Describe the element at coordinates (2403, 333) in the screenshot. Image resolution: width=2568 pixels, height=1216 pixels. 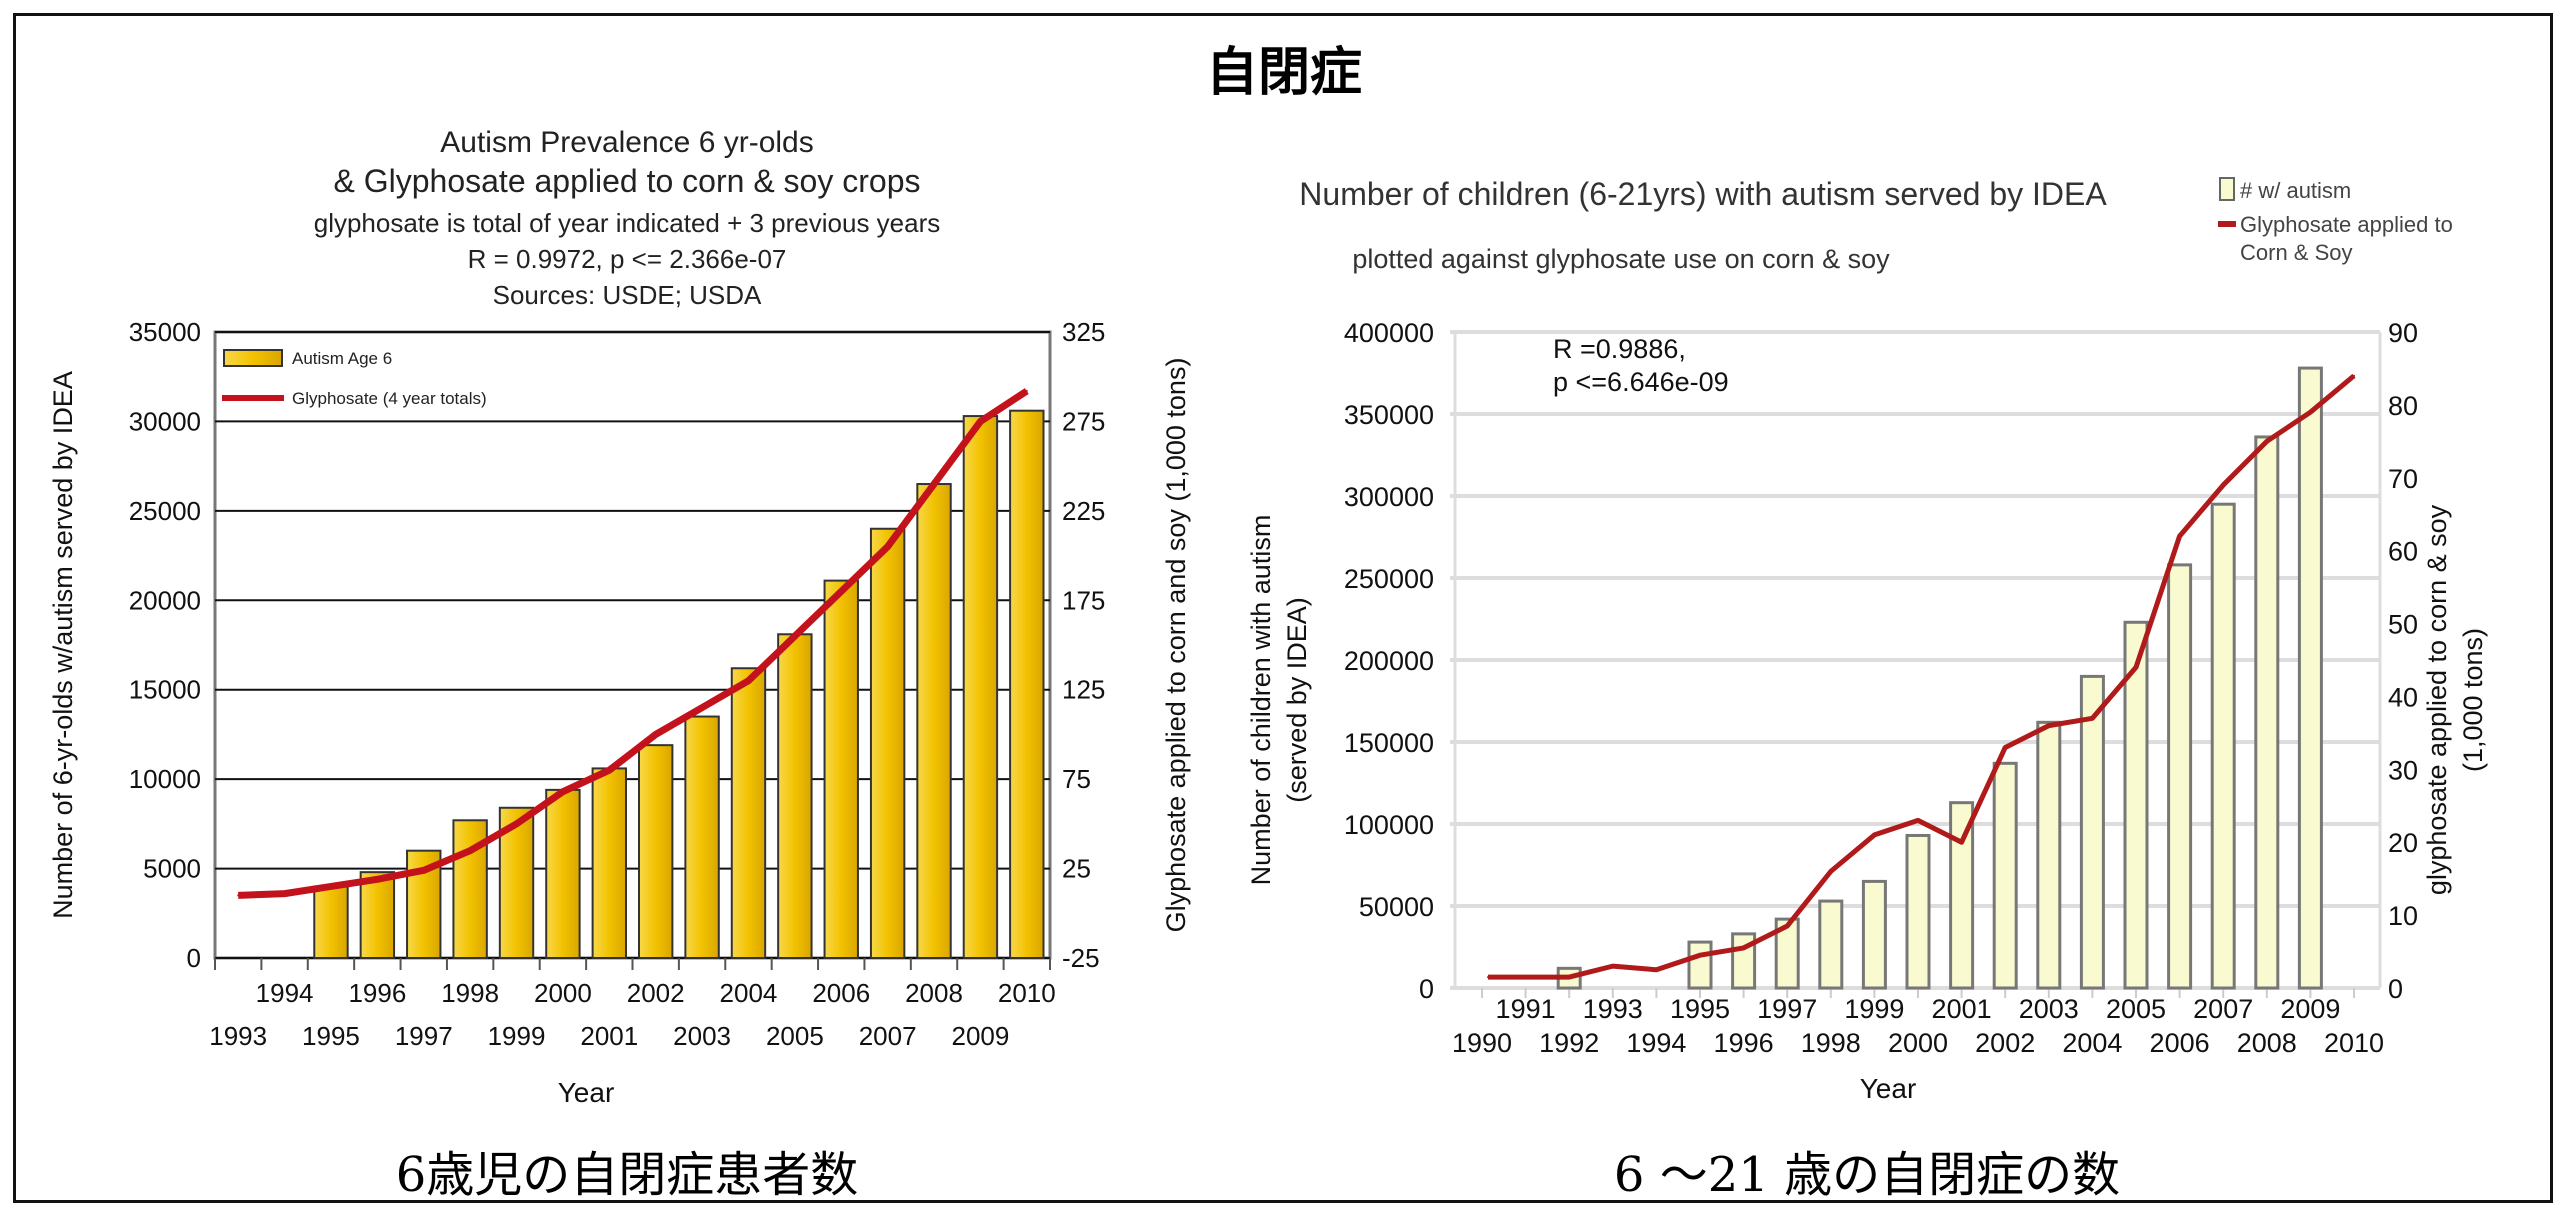
I see `y2-tick-label: 90` at that location.